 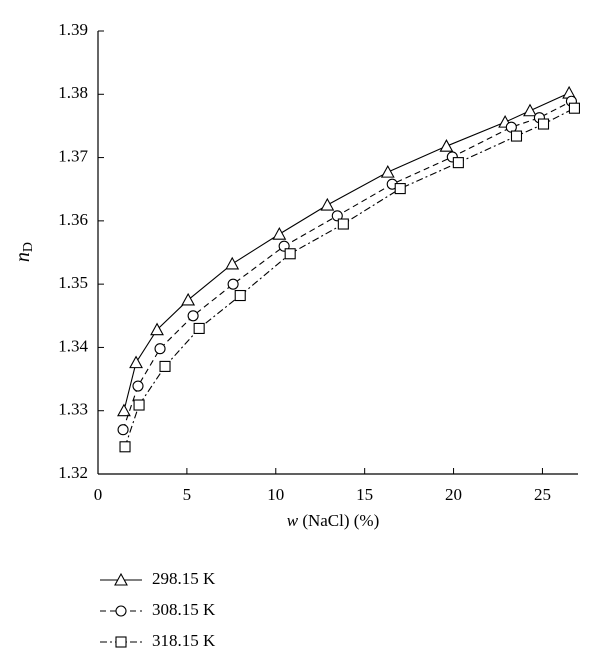 I want to click on y-axis-label: nD, so click(x=24, y=252).